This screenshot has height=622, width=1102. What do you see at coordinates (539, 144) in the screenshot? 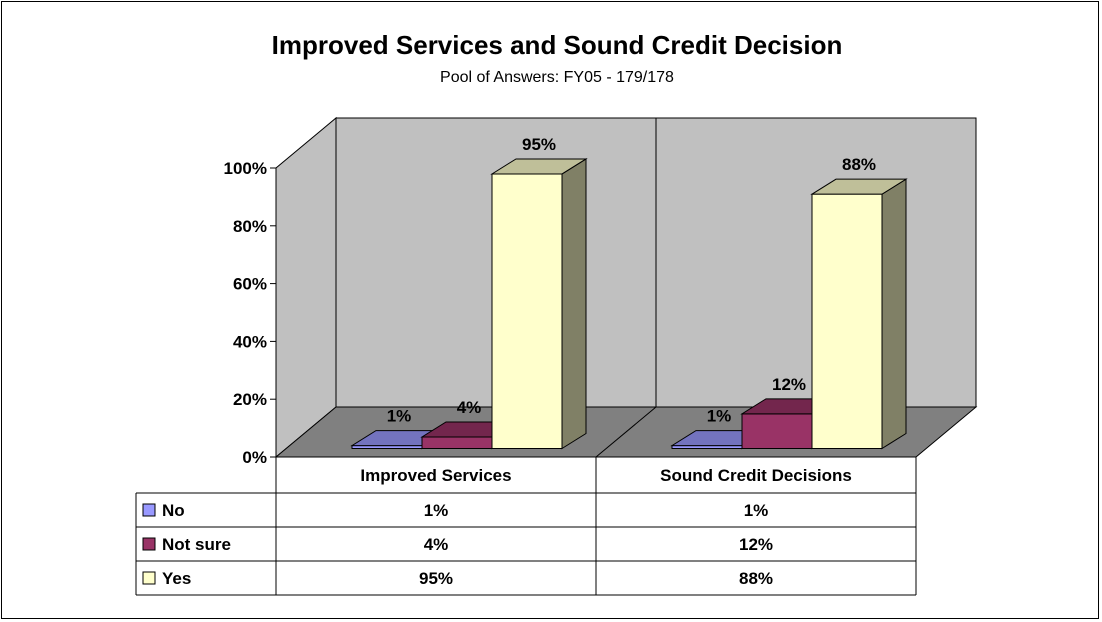
I see `data-label: 95%` at bounding box center [539, 144].